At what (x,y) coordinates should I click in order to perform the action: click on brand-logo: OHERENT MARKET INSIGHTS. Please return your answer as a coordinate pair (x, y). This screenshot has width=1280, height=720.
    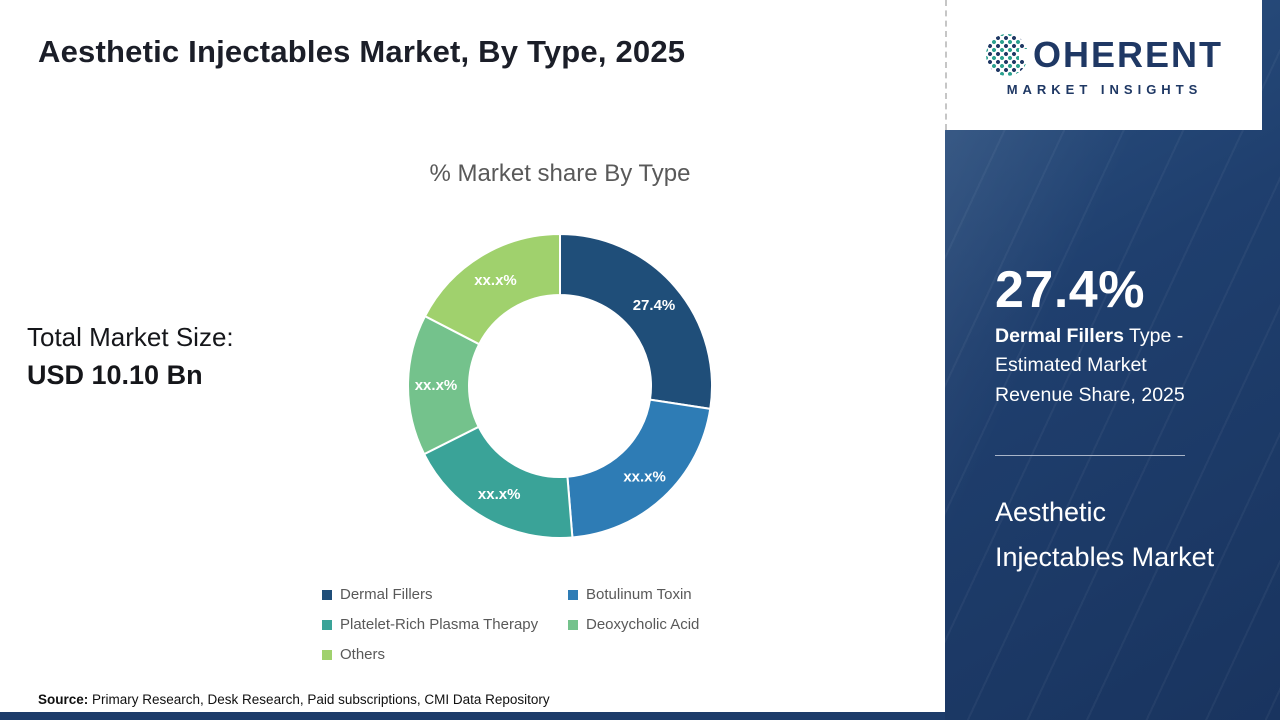
    Looking at the image, I should click on (1103, 65).